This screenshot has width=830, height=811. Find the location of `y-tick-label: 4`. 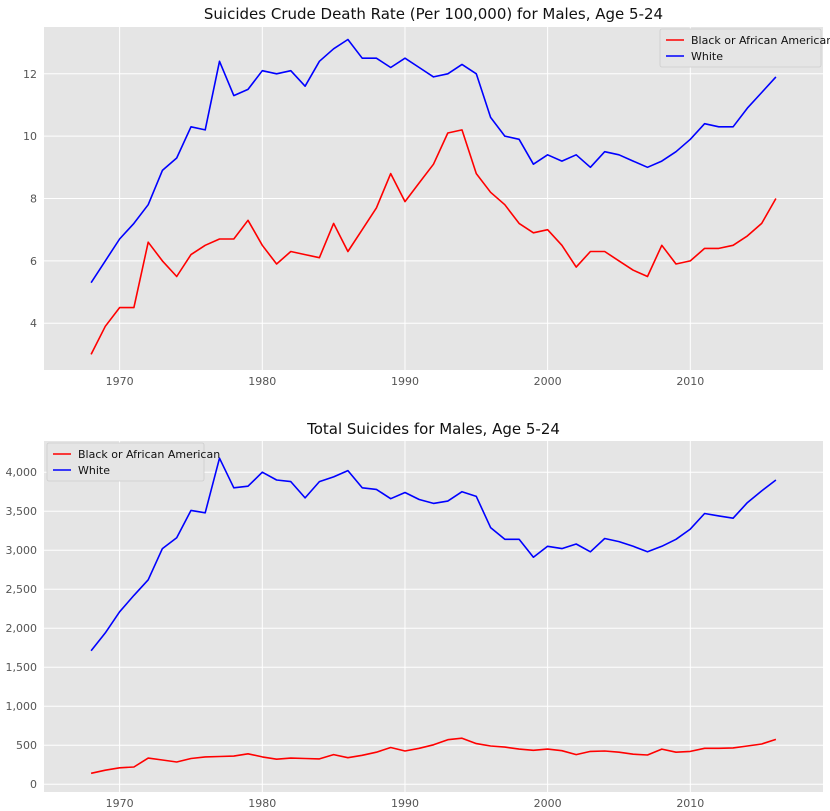

y-tick-label: 4 is located at coordinates (33, 323).